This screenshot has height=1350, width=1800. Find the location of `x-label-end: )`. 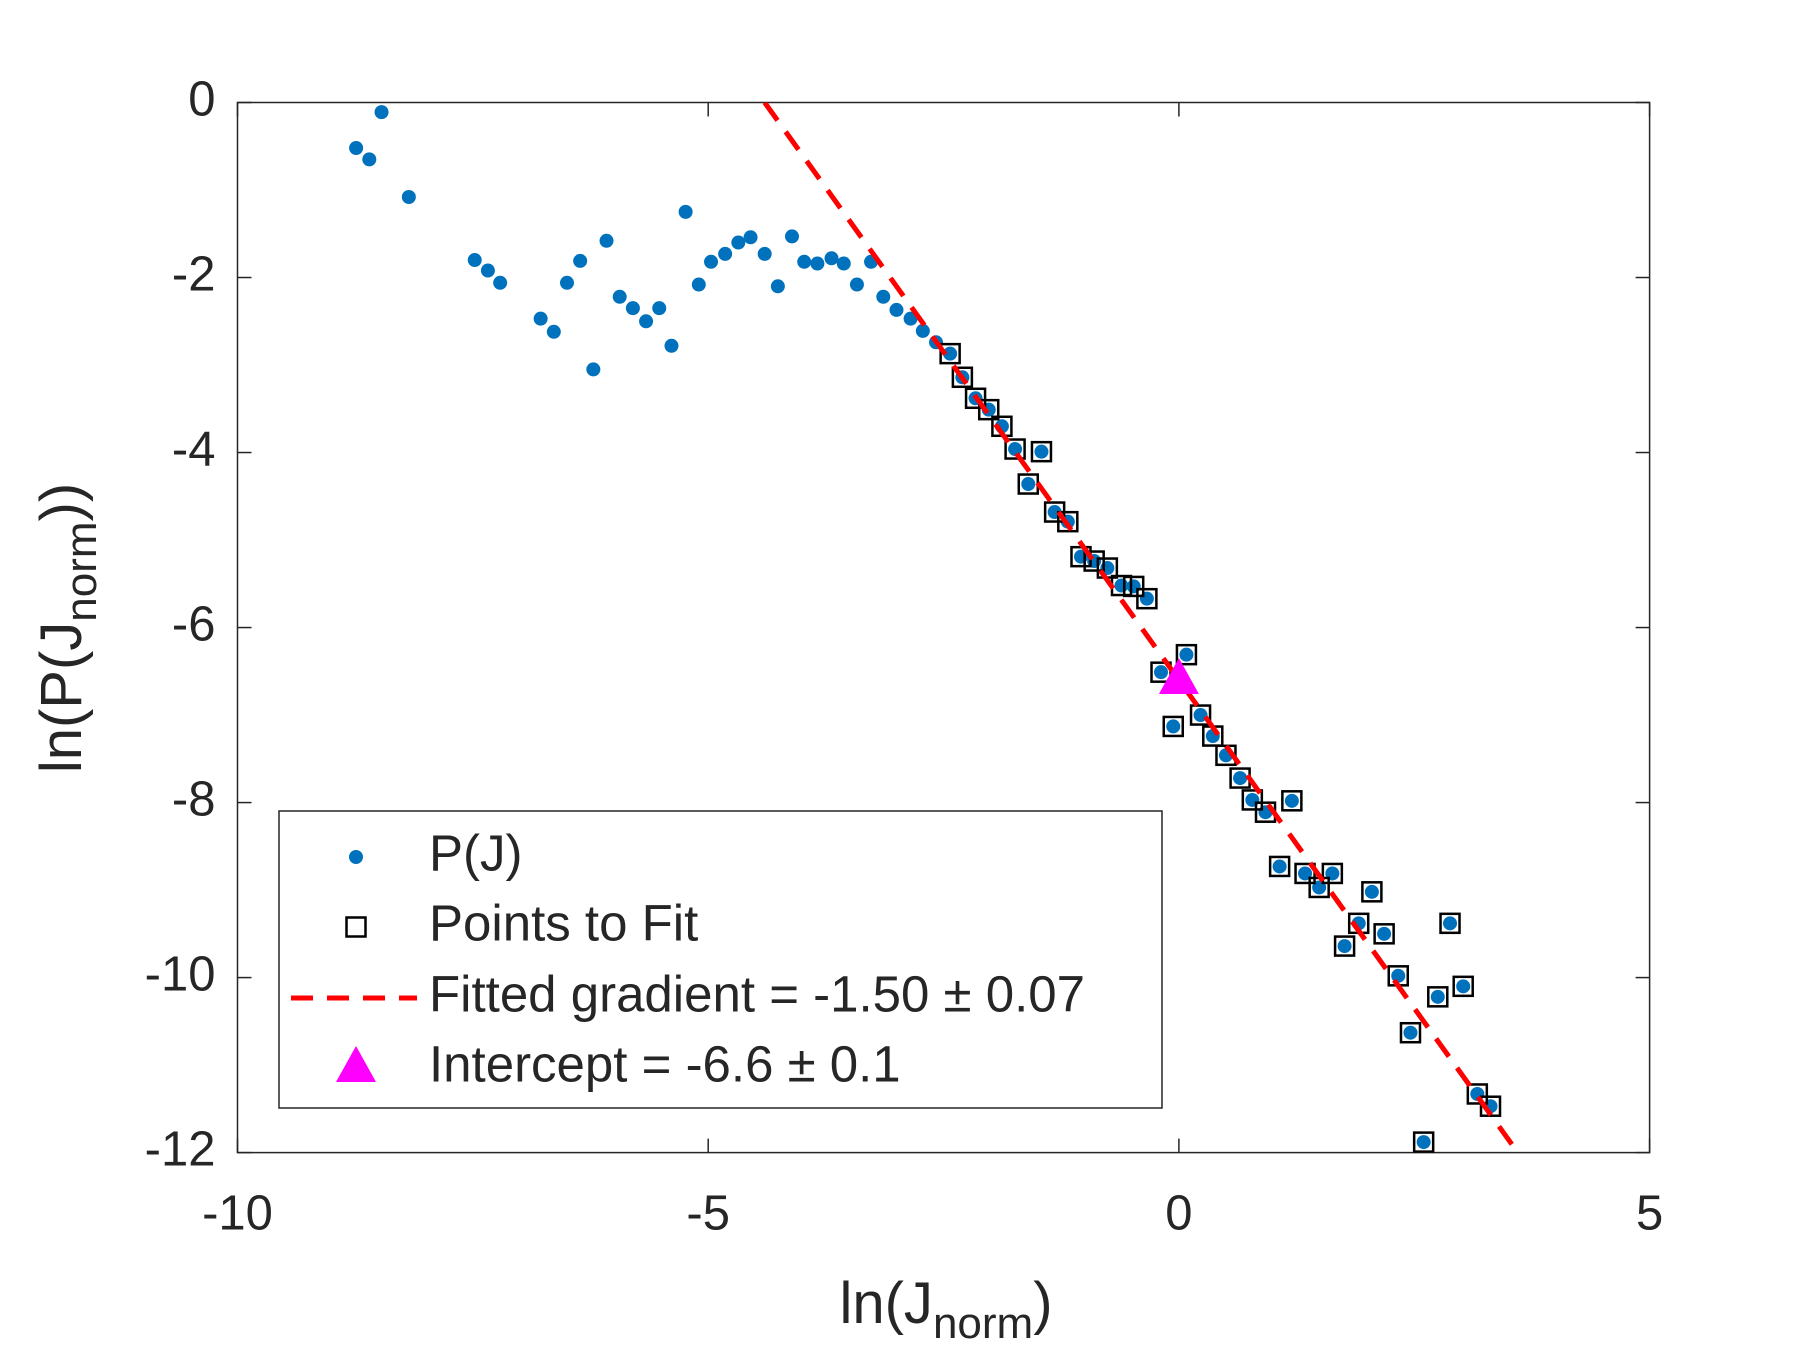

x-label-end: ) is located at coordinates (1042, 1303).